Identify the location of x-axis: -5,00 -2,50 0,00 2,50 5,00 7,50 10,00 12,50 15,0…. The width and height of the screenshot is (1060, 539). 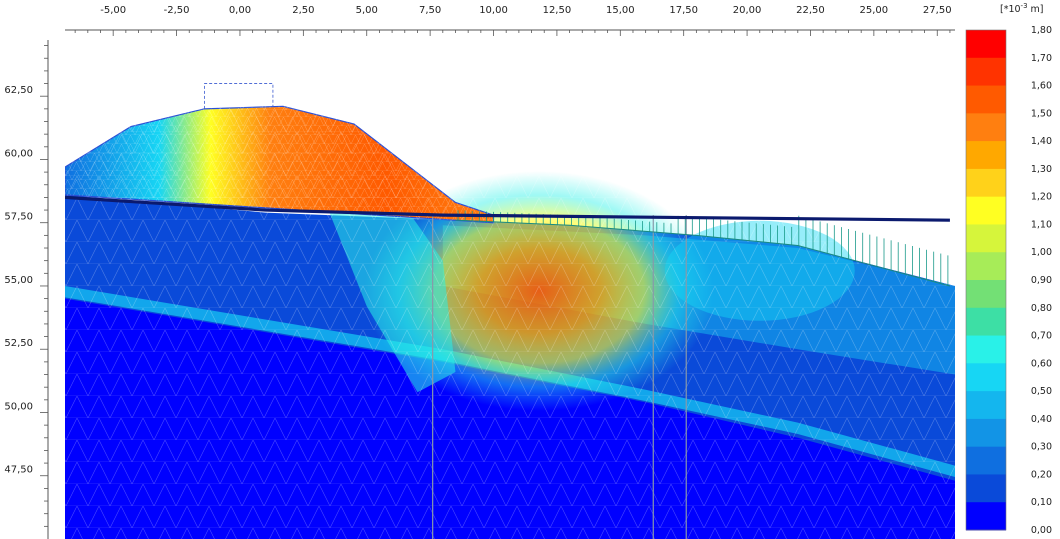
(510, 20).